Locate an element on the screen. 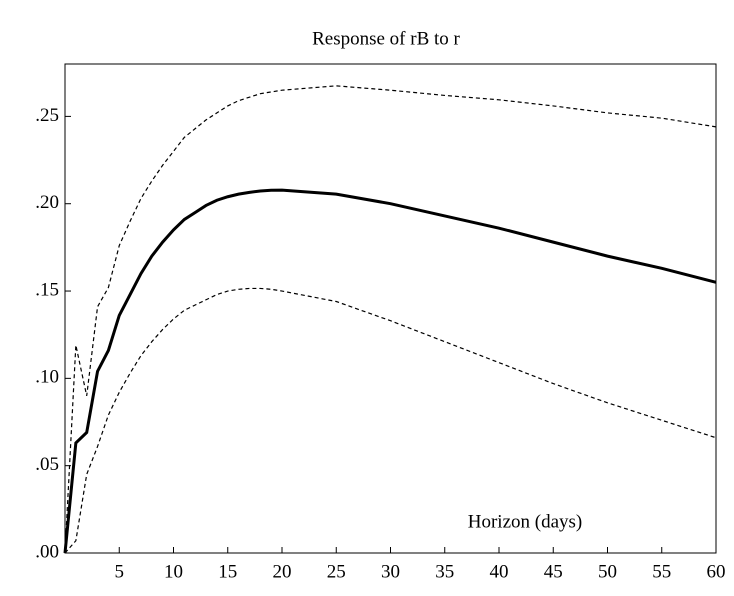  x-tick-label: 30 is located at coordinates (390, 571).